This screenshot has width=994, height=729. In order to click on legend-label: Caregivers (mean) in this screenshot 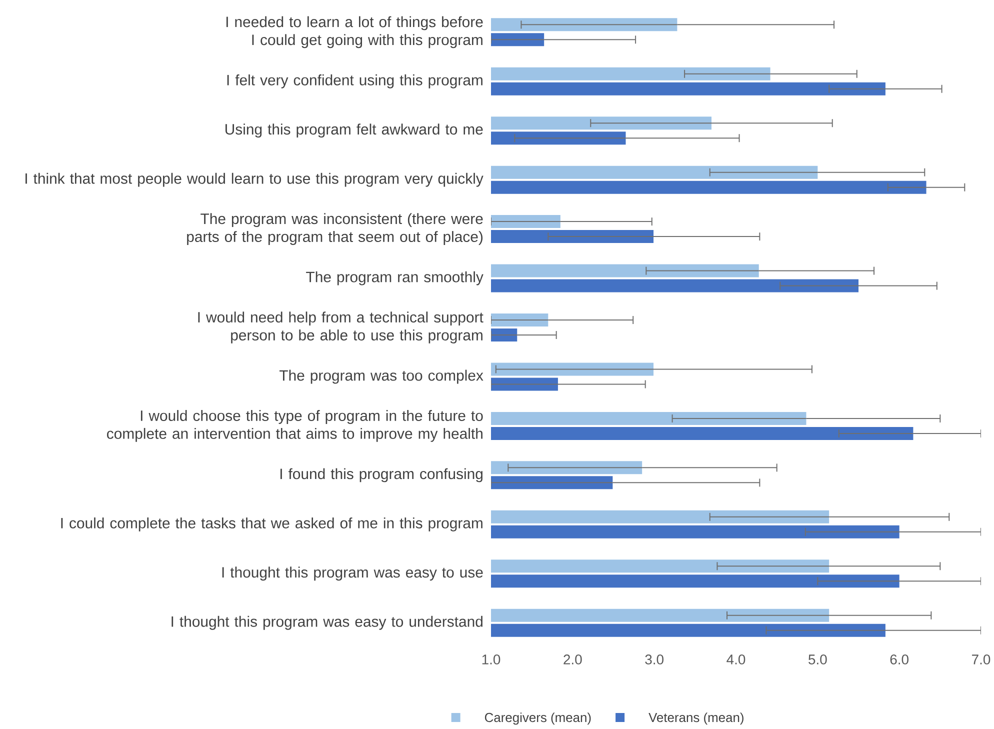, I will do `click(537, 718)`.